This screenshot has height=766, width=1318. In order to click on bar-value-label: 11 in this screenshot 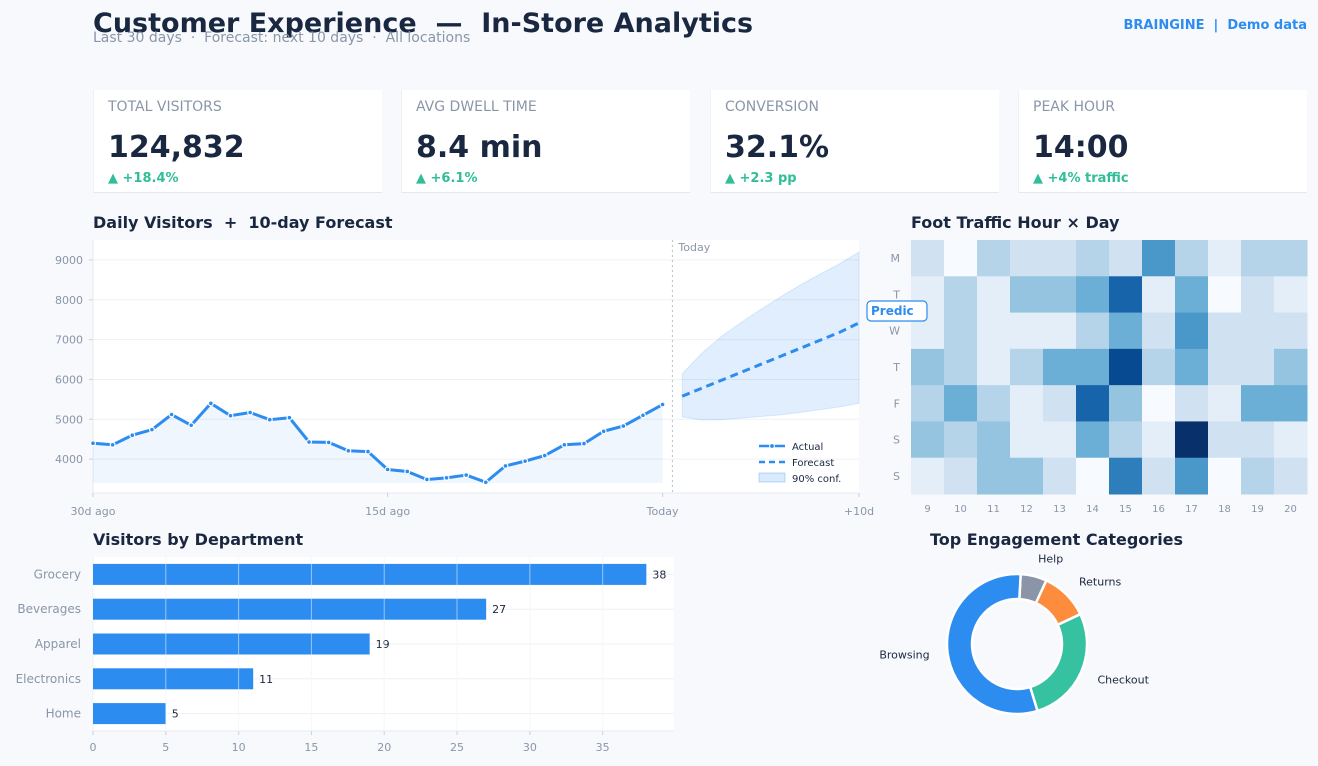, I will do `click(266, 679)`.